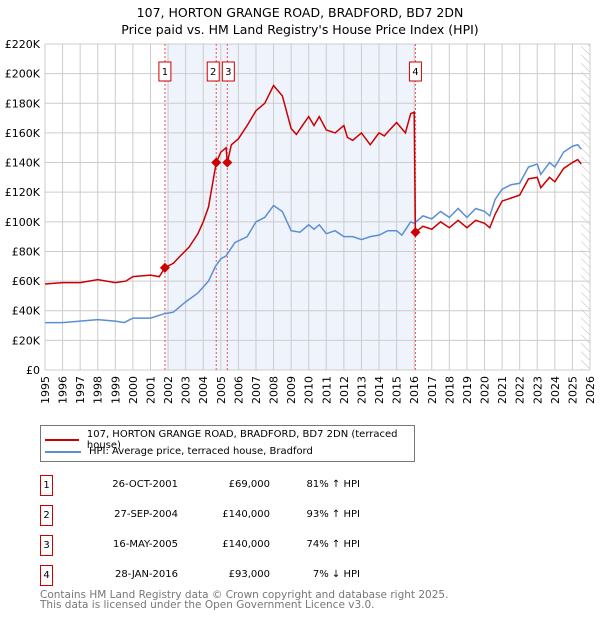 The width and height of the screenshot is (600, 620). Describe the element at coordinates (46, 515) in the screenshot. I see `sale-number: 2` at that location.